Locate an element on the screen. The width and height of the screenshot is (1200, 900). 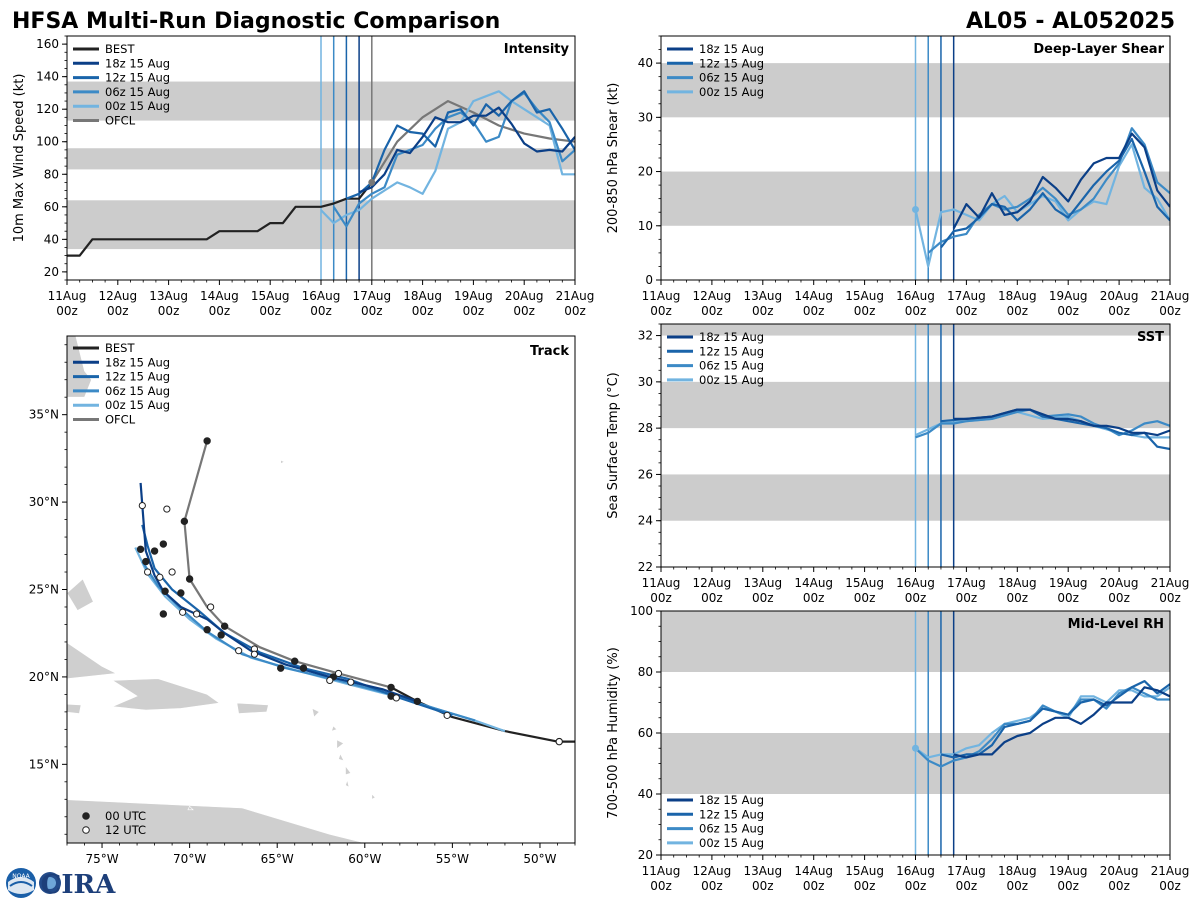
series-group is located at coordinates (321, 173).